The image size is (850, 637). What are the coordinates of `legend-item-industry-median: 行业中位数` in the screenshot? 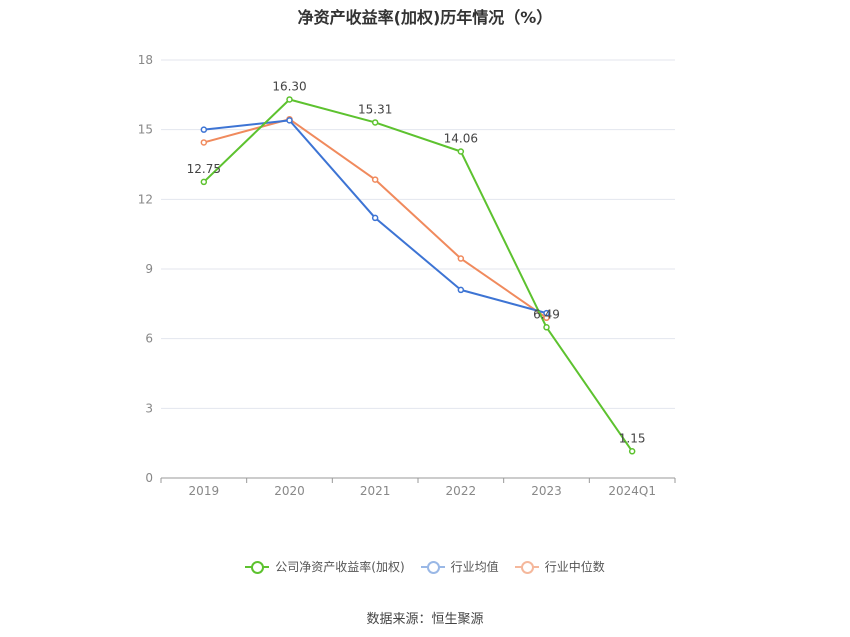 It's located at (559, 566).